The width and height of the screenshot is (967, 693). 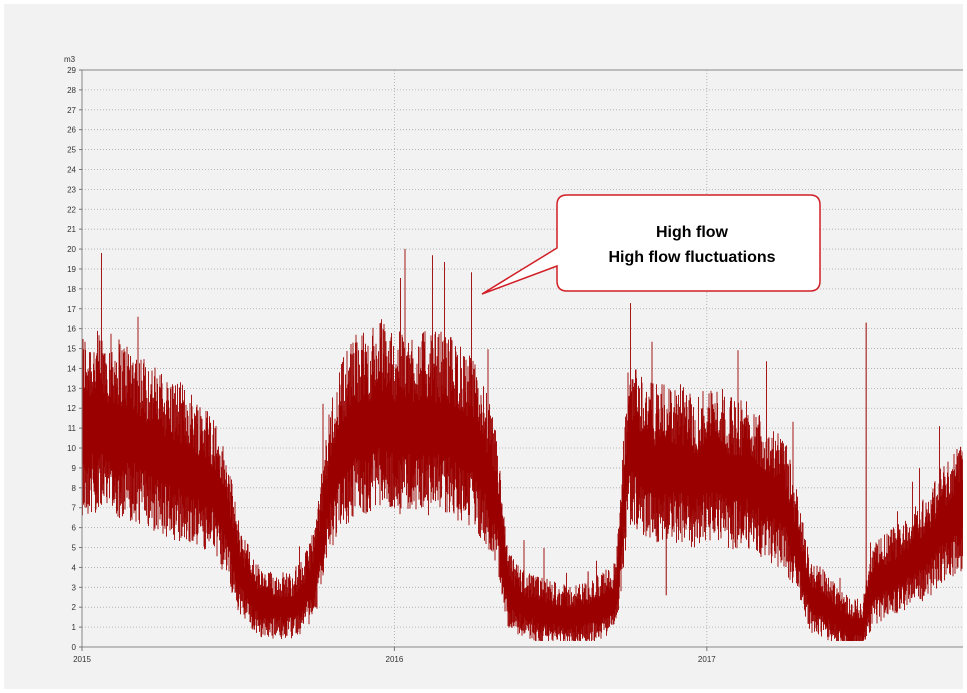 What do you see at coordinates (71, 349) in the screenshot?
I see `y-tick-label: 15` at bounding box center [71, 349].